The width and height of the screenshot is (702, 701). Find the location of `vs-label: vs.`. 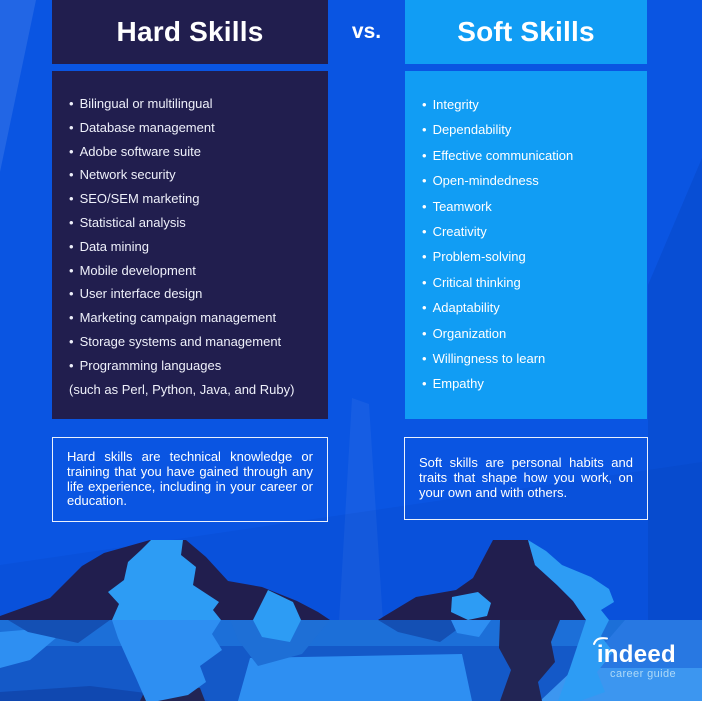

vs-label: vs. is located at coordinates (366, 31).